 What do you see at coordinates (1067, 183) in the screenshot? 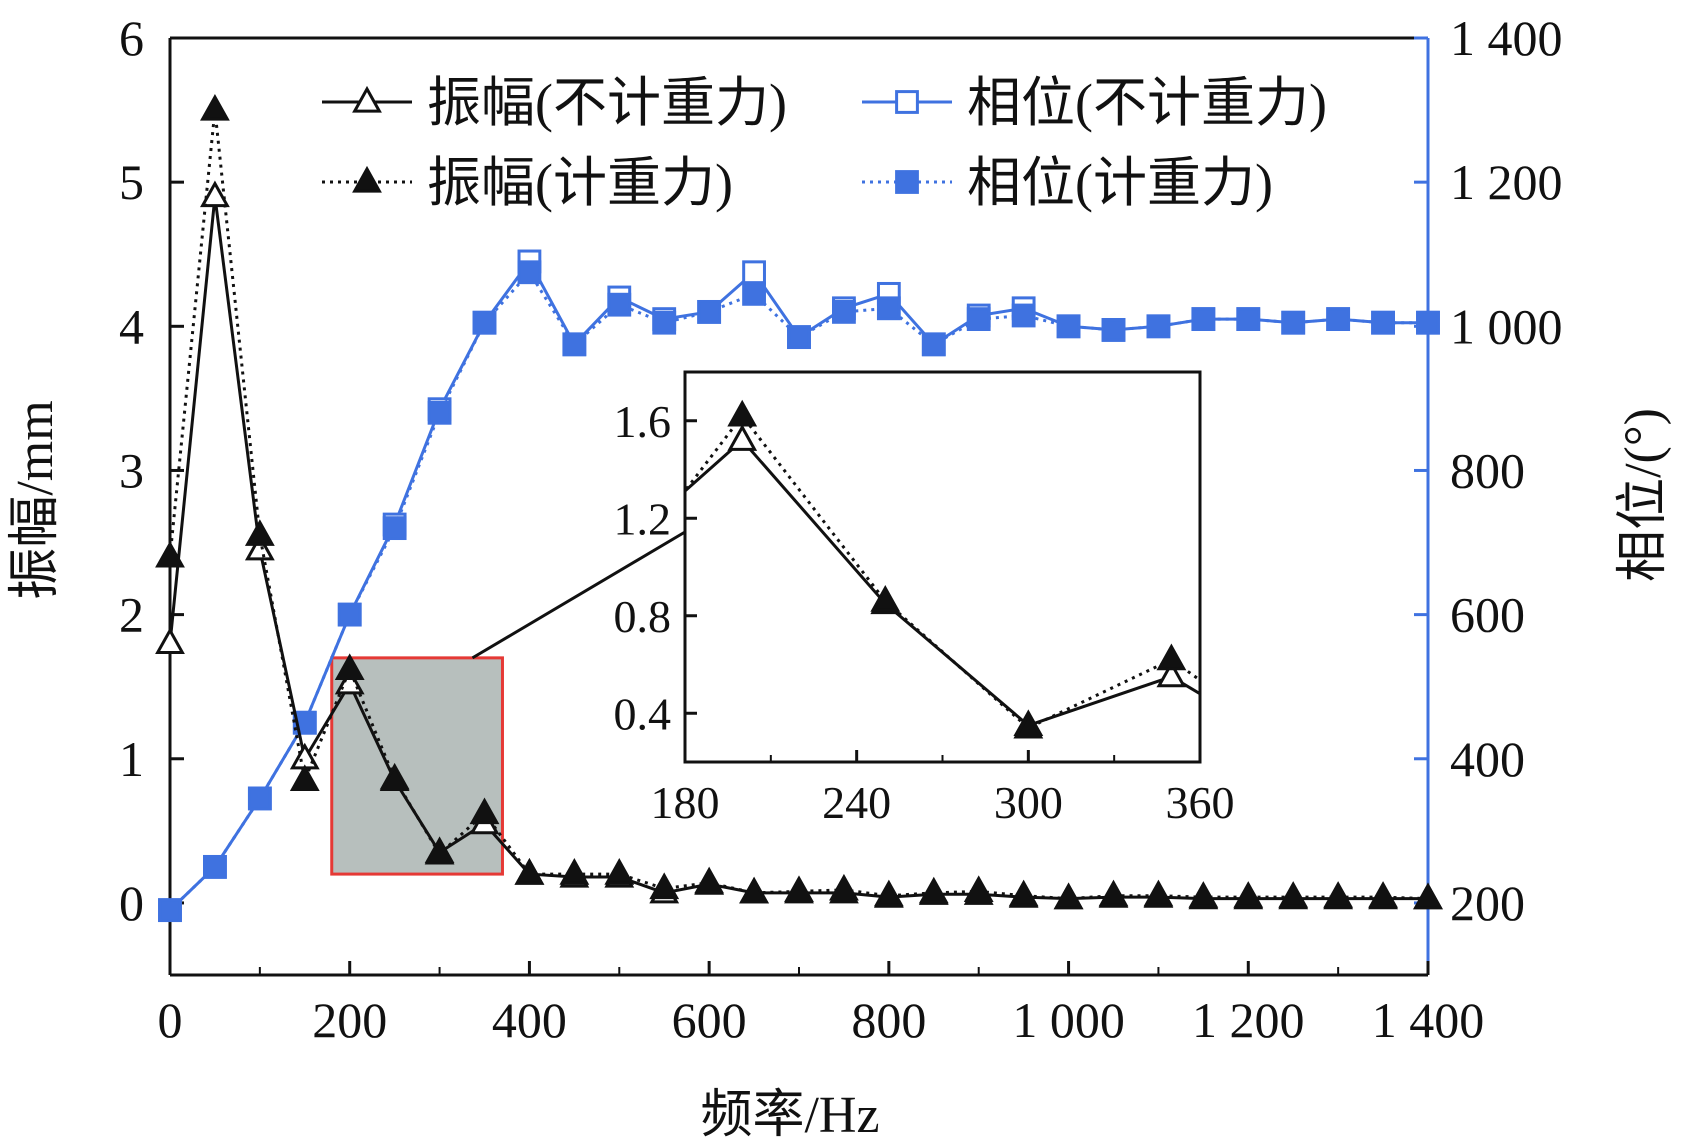
I see `legend-item: 相位(计重力)` at bounding box center [1067, 183].